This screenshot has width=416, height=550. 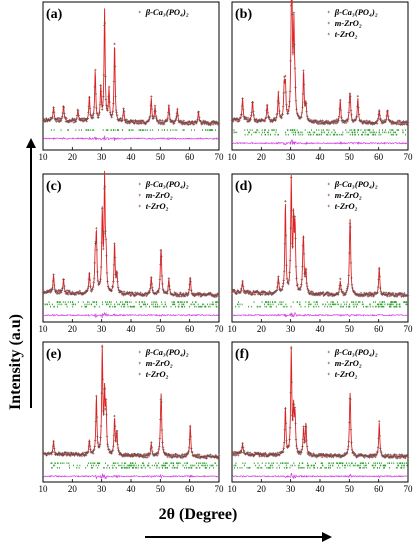 What do you see at coordinates (44, 489) in the screenshot?
I see `x-tick-label: 10` at bounding box center [44, 489].